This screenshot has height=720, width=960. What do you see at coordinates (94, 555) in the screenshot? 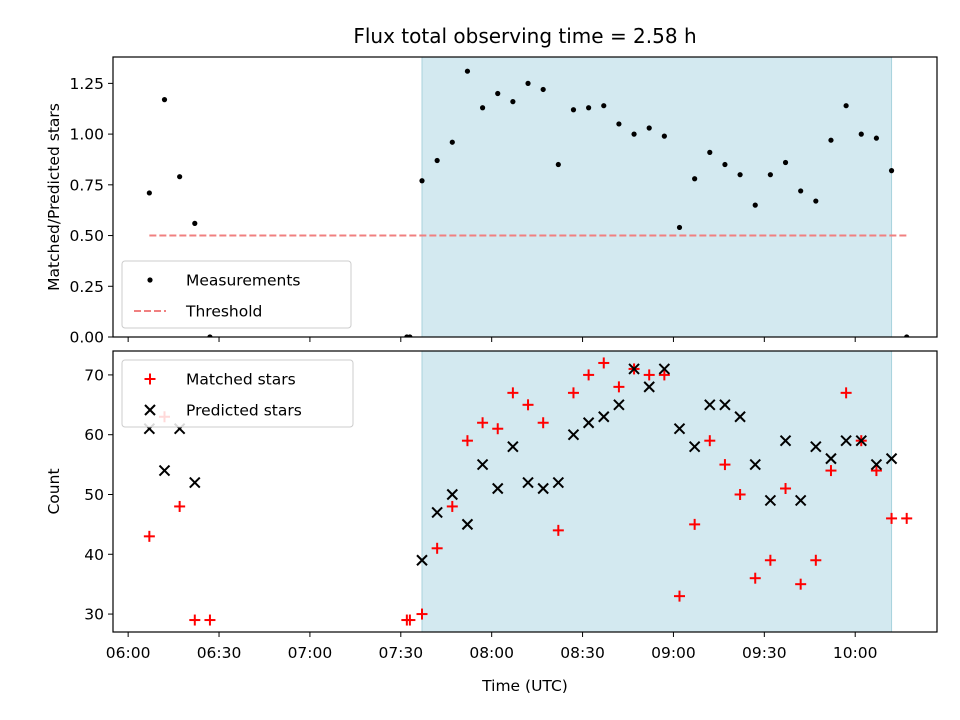
I see `y-tick-label: 40` at bounding box center [94, 555].